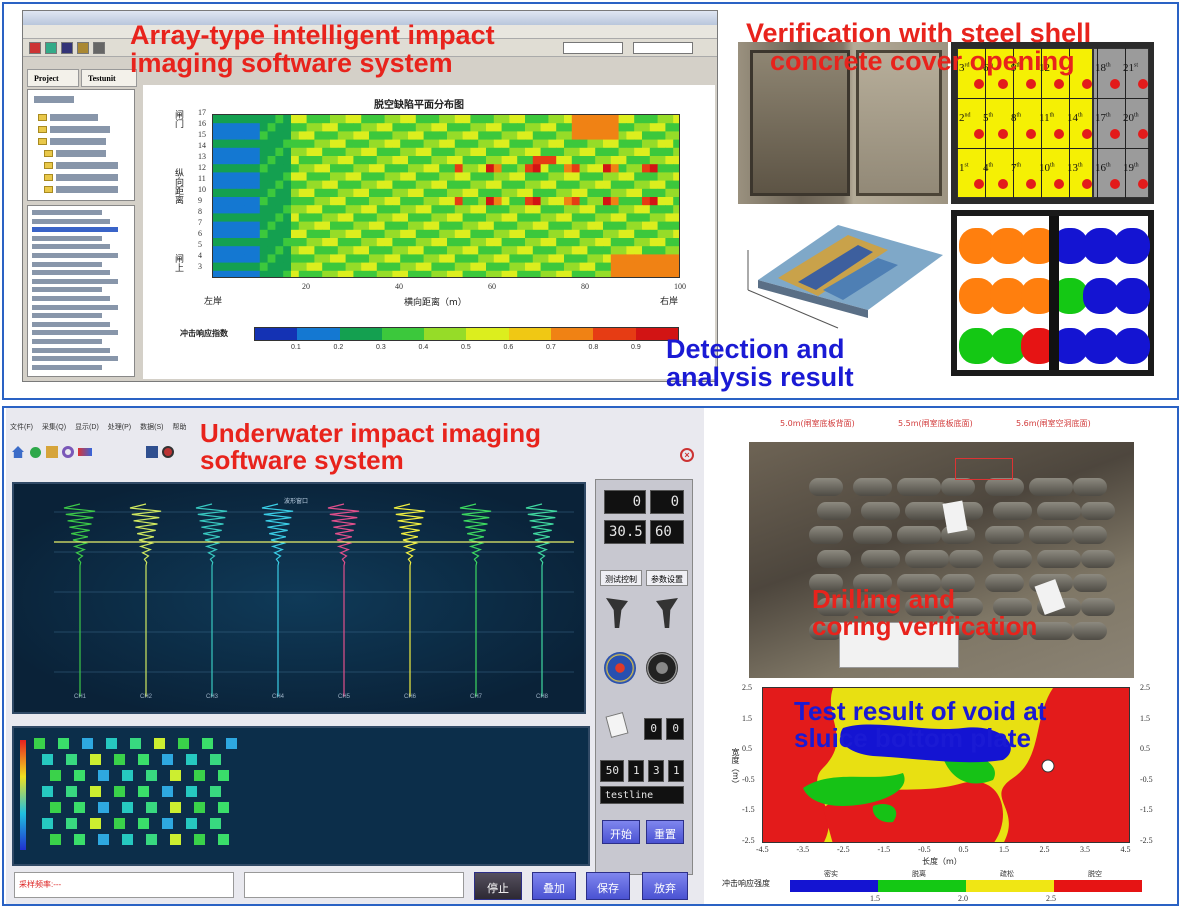  What do you see at coordinates (152, 427) in the screenshot?
I see `menu-item: 数据(S)` at bounding box center [152, 427].